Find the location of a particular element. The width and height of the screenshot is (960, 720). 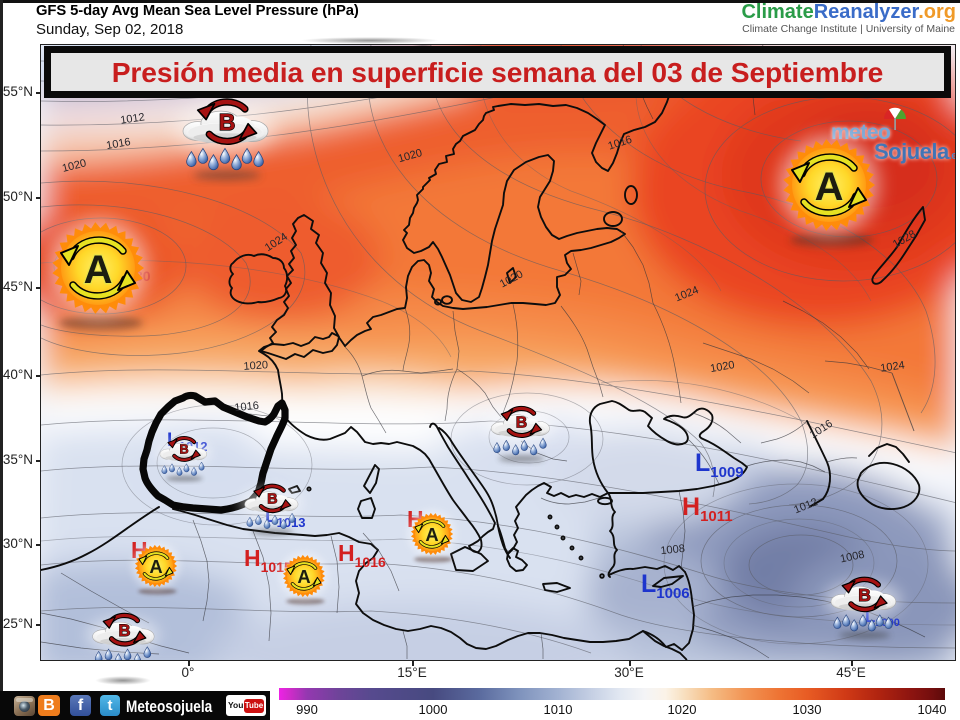

svg-text: 1024 is located at coordinates (893, 366).